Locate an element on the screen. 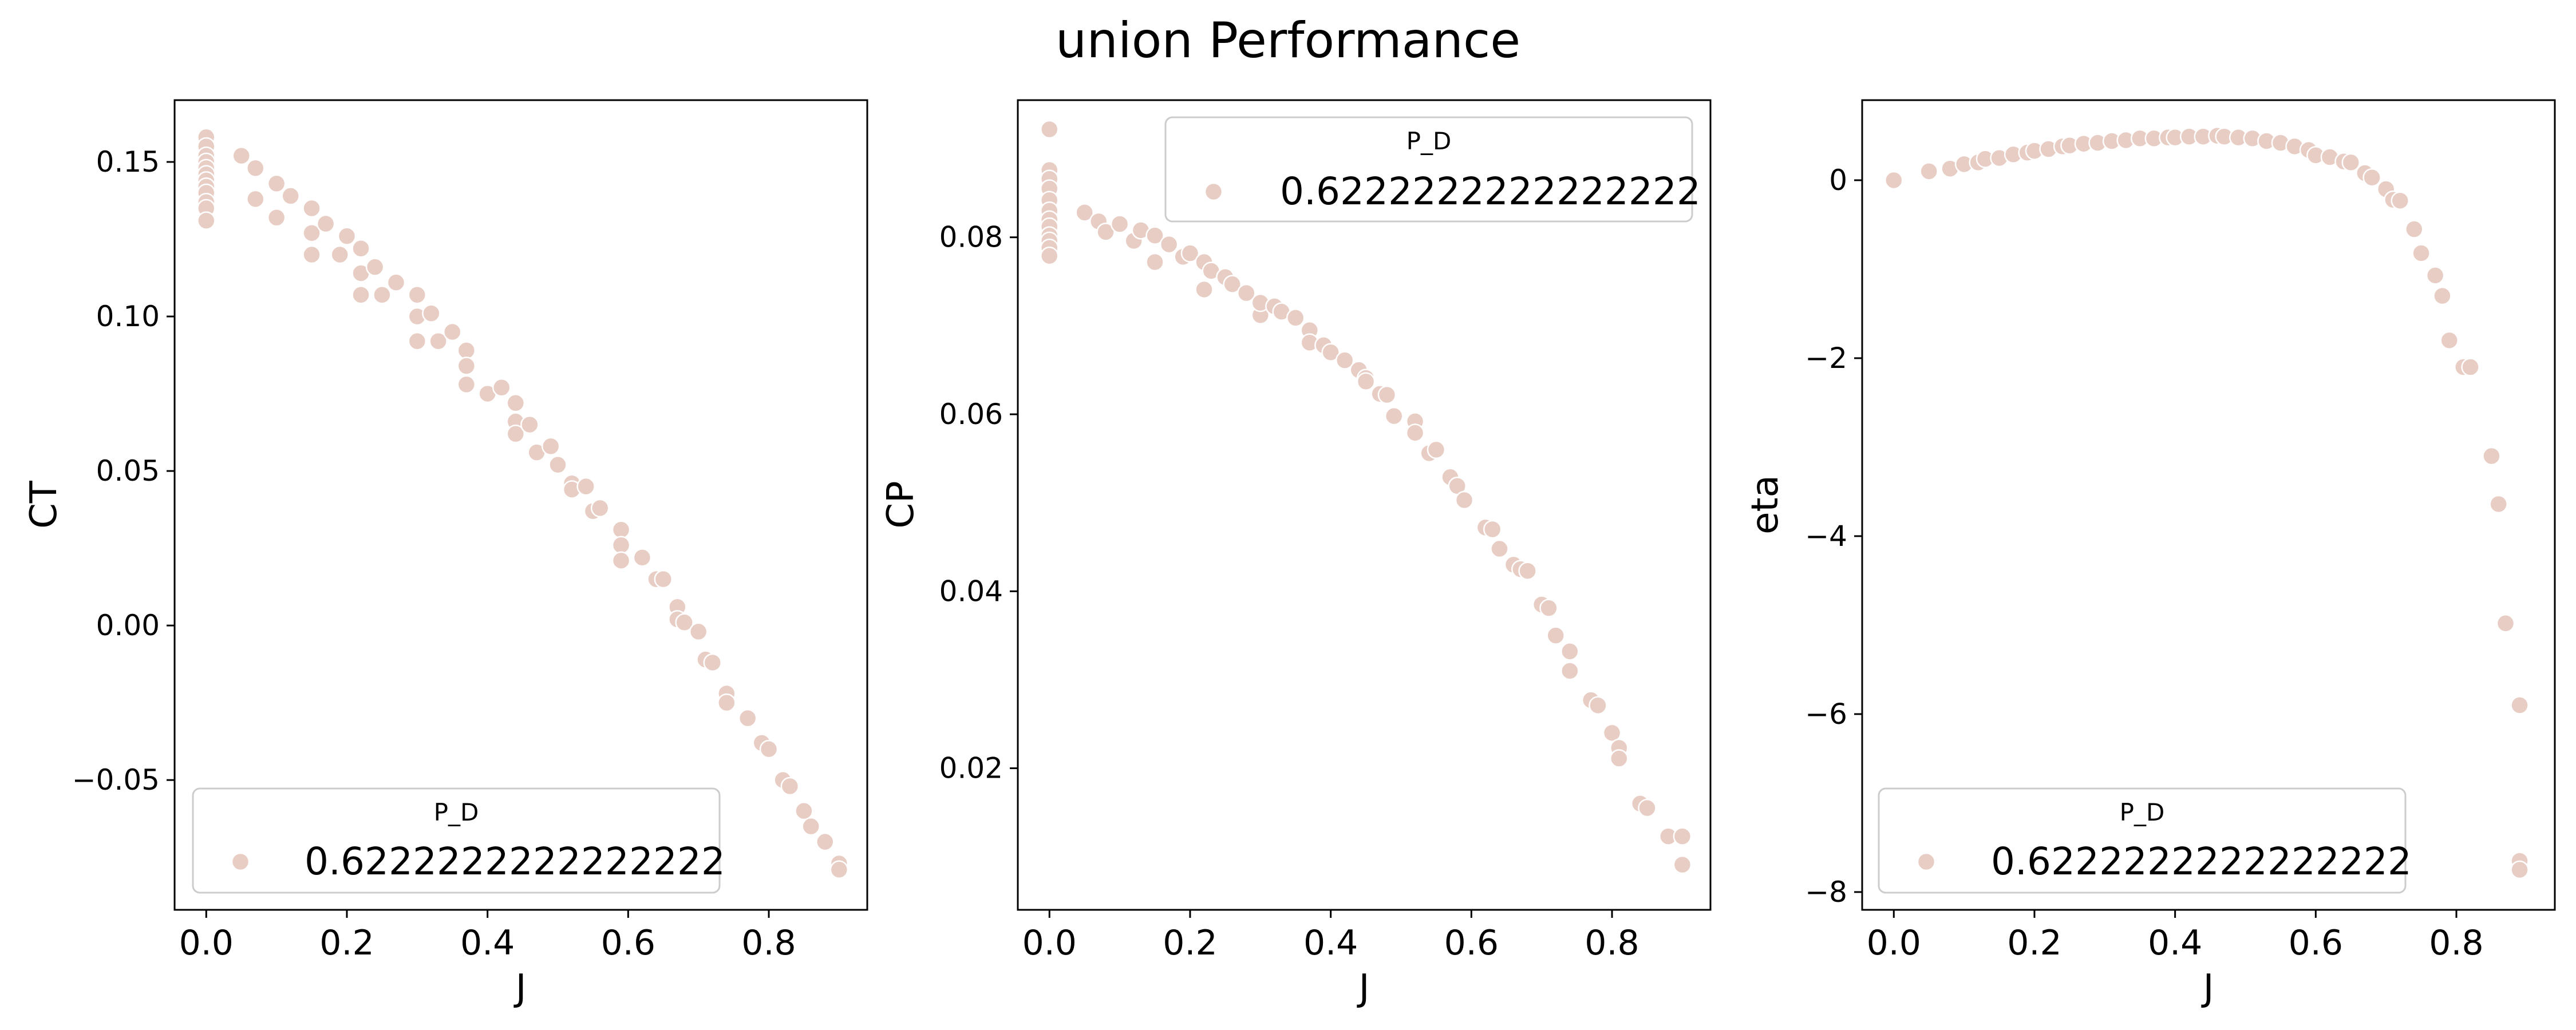  eta-legend-marker is located at coordinates (1926, 861).